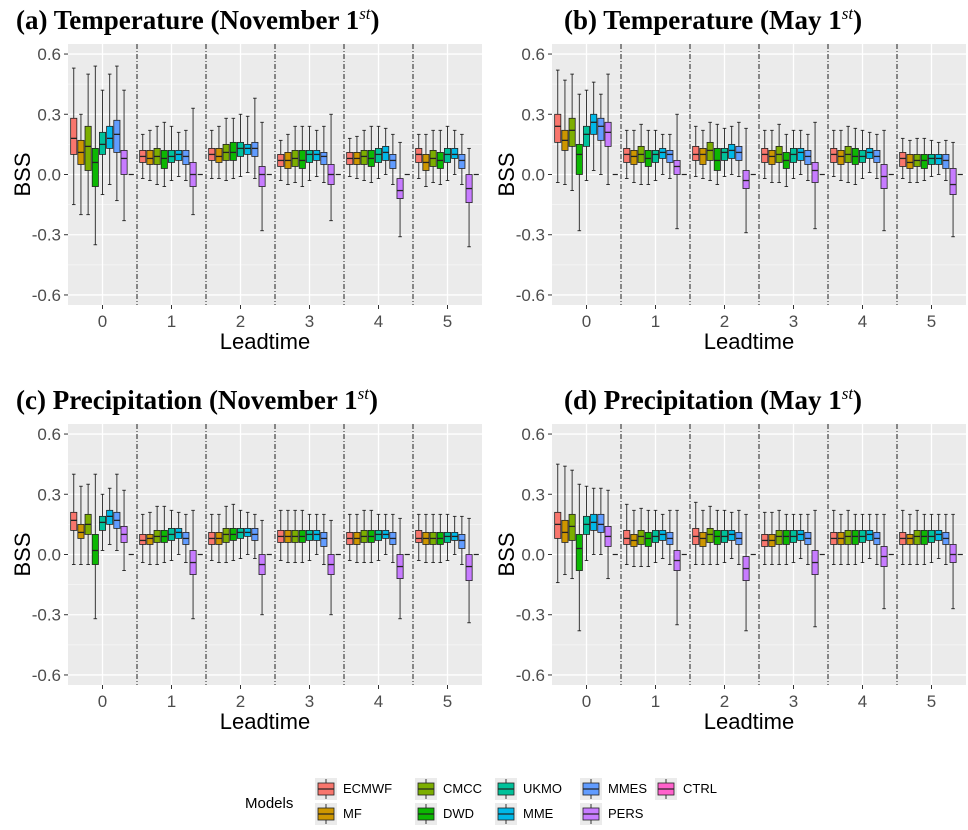 The height and width of the screenshot is (830, 968). I want to click on x-tick-label: 4, so click(378, 321).